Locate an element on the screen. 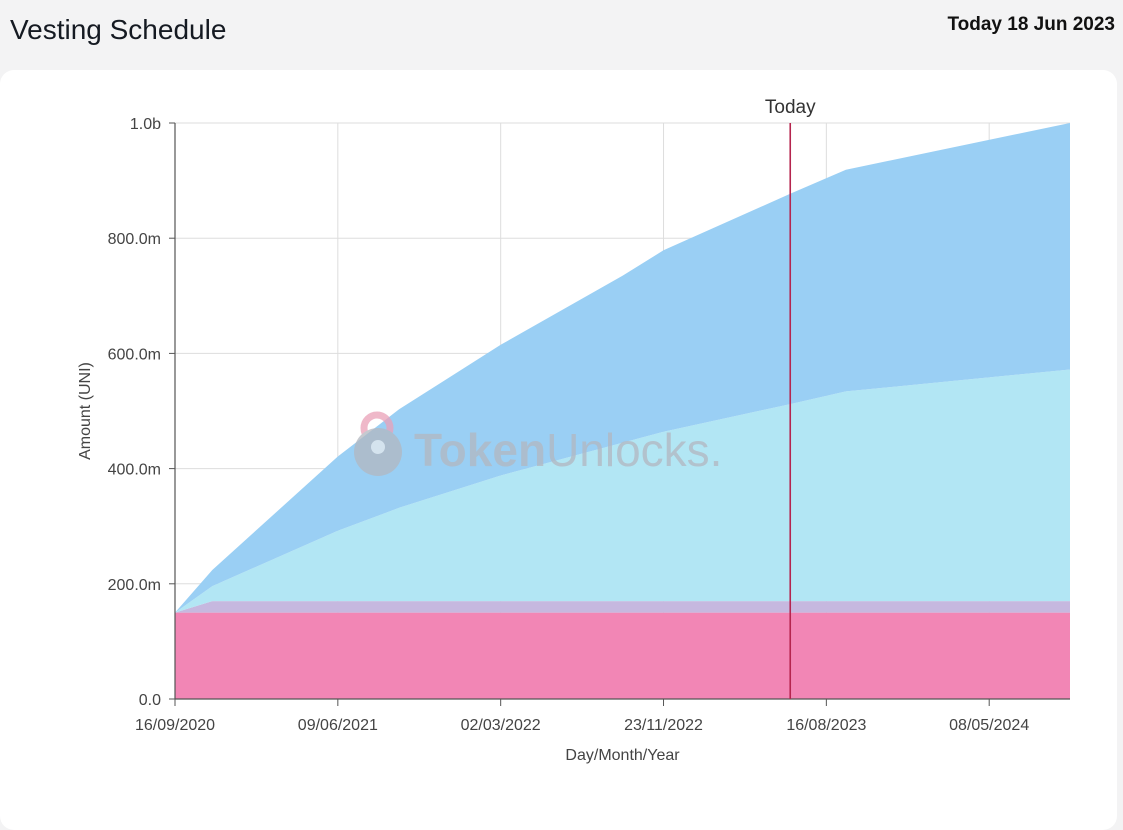 The image size is (1123, 830). x-tick-label: 08/05/2024 is located at coordinates (989, 725).